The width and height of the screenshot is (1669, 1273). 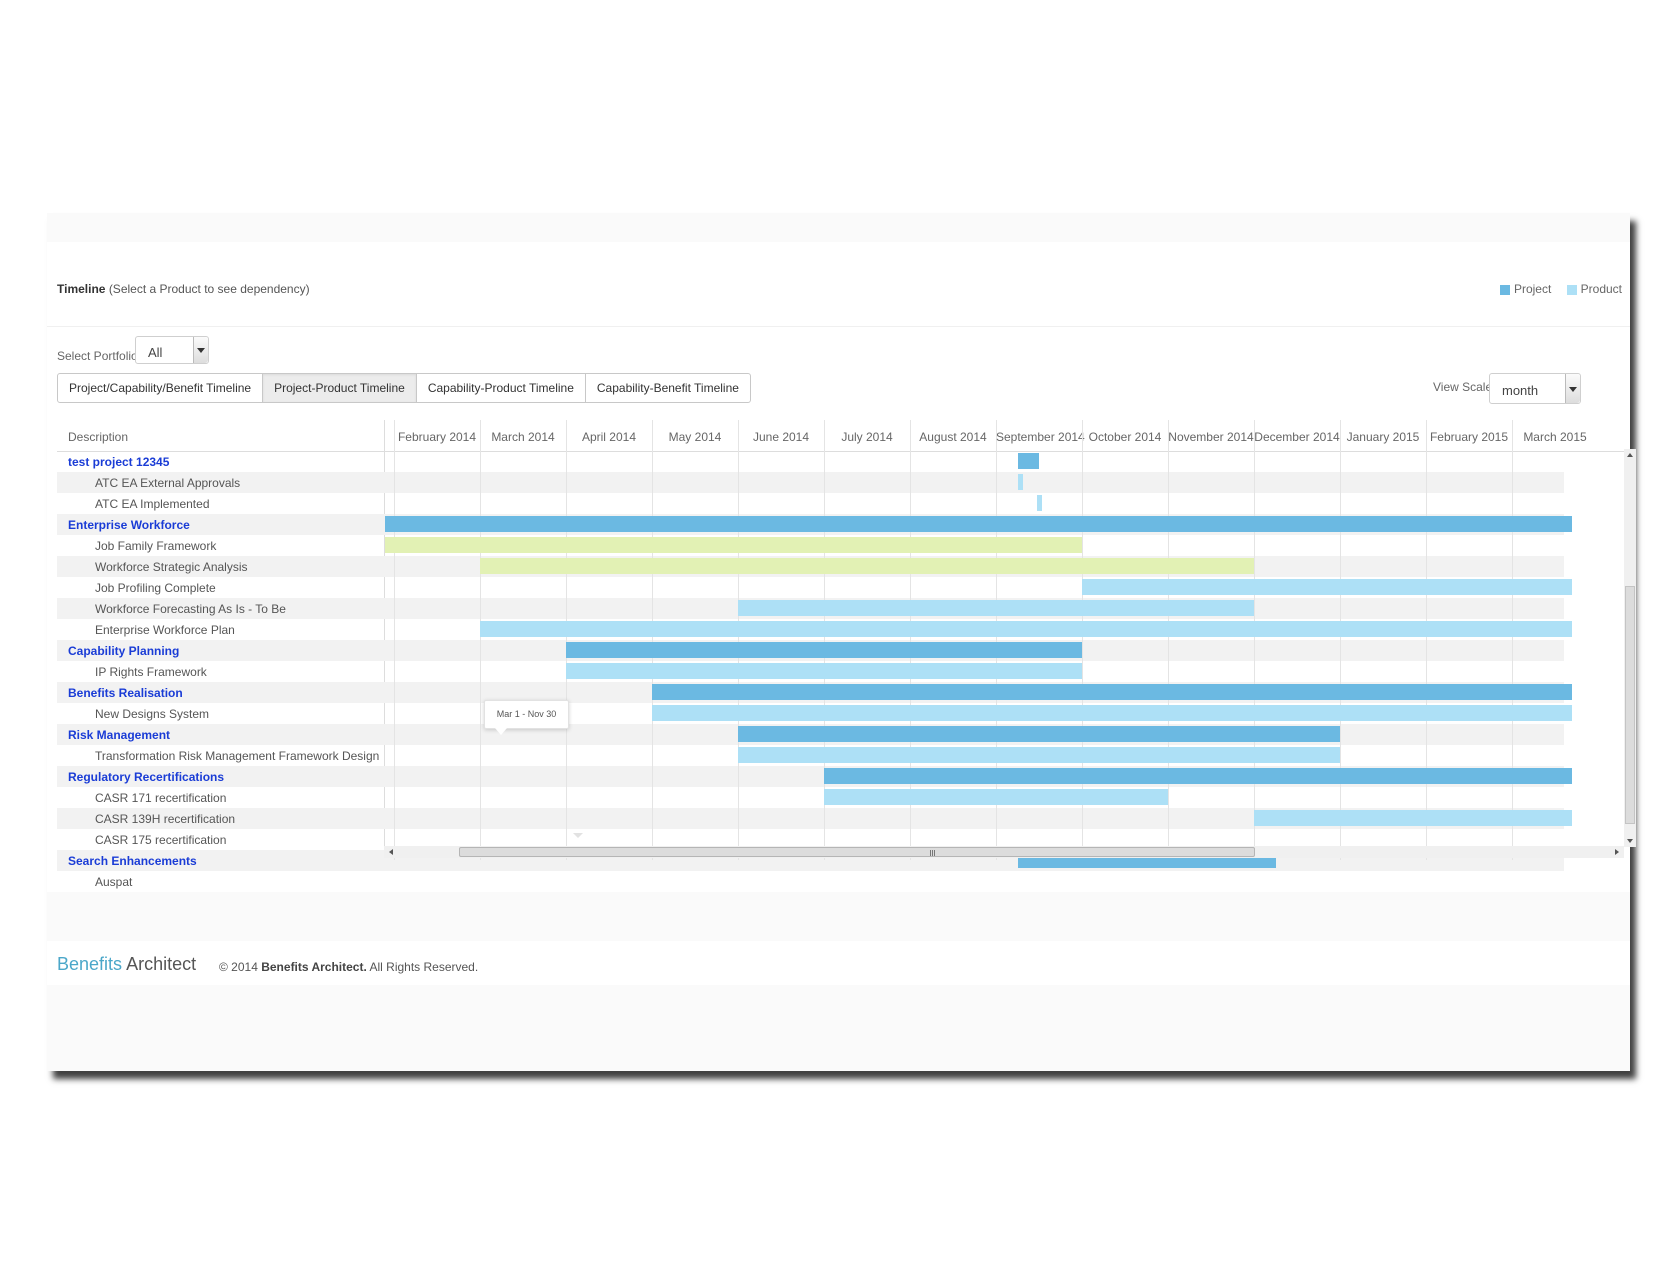 I want to click on tab-capability-product: Capability-Product Timeline, so click(x=501, y=388).